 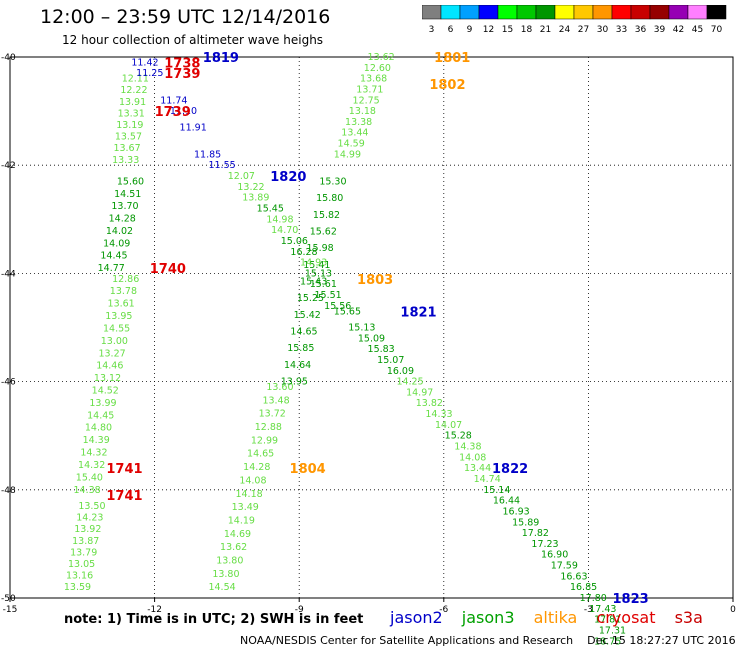 What do you see at coordinates (717, 30) in the screenshot?
I see `scale-label: 70` at bounding box center [717, 30].